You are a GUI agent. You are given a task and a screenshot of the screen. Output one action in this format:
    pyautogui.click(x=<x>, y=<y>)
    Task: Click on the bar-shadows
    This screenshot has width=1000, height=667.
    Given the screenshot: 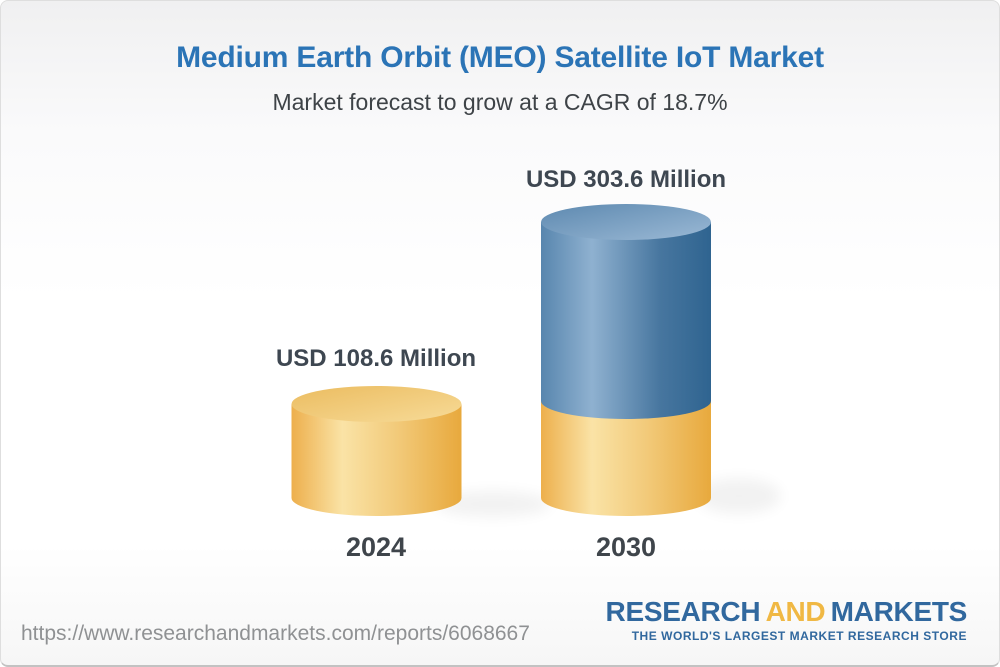 What is the action you would take?
    pyautogui.click(x=608, y=497)
    